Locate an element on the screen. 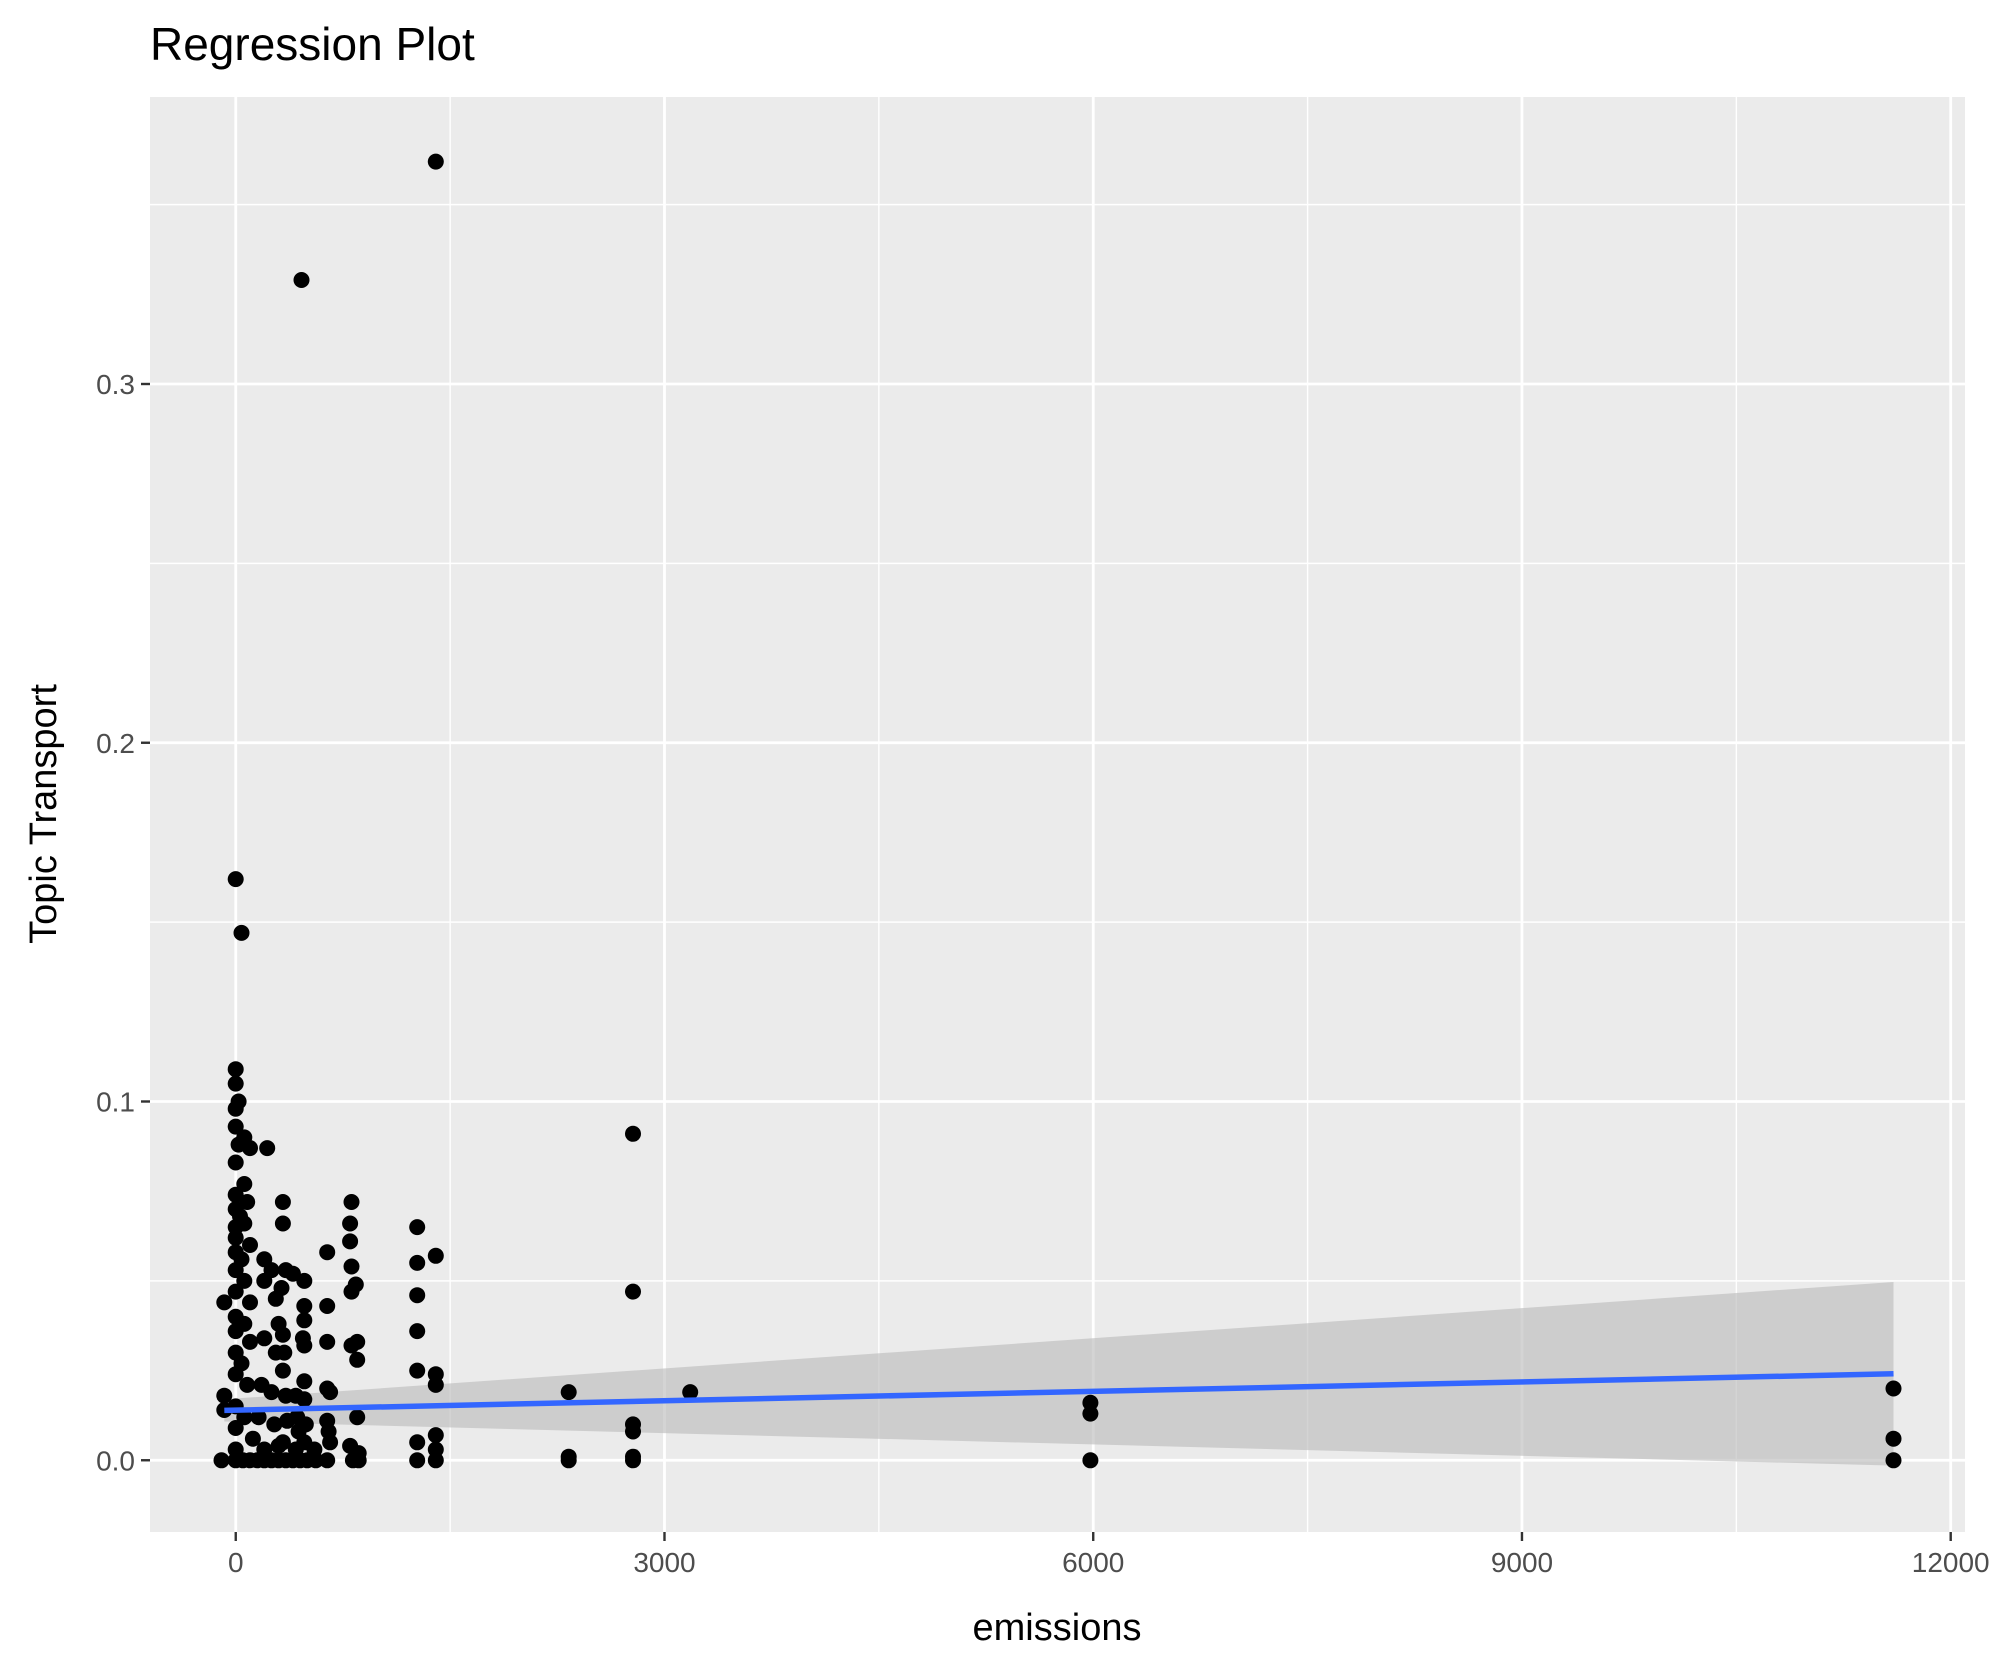 The image size is (1990, 1665). x-tick-label: 0 is located at coordinates (236, 1562).